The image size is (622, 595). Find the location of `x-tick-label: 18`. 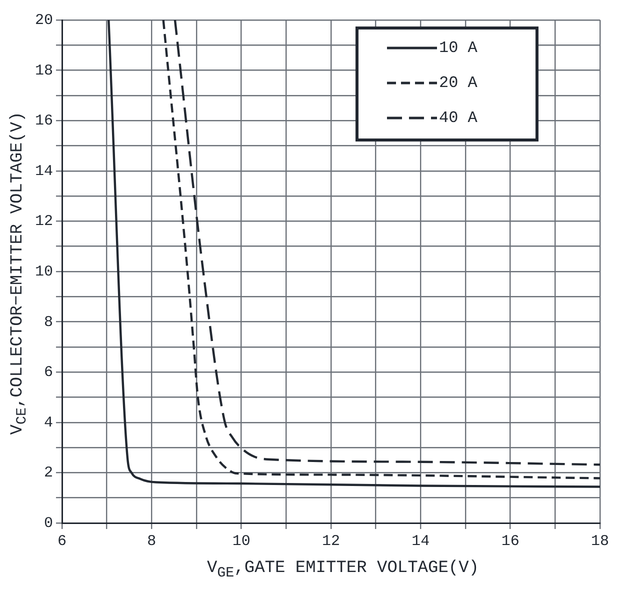

x-tick-label: 18 is located at coordinates (600, 541).